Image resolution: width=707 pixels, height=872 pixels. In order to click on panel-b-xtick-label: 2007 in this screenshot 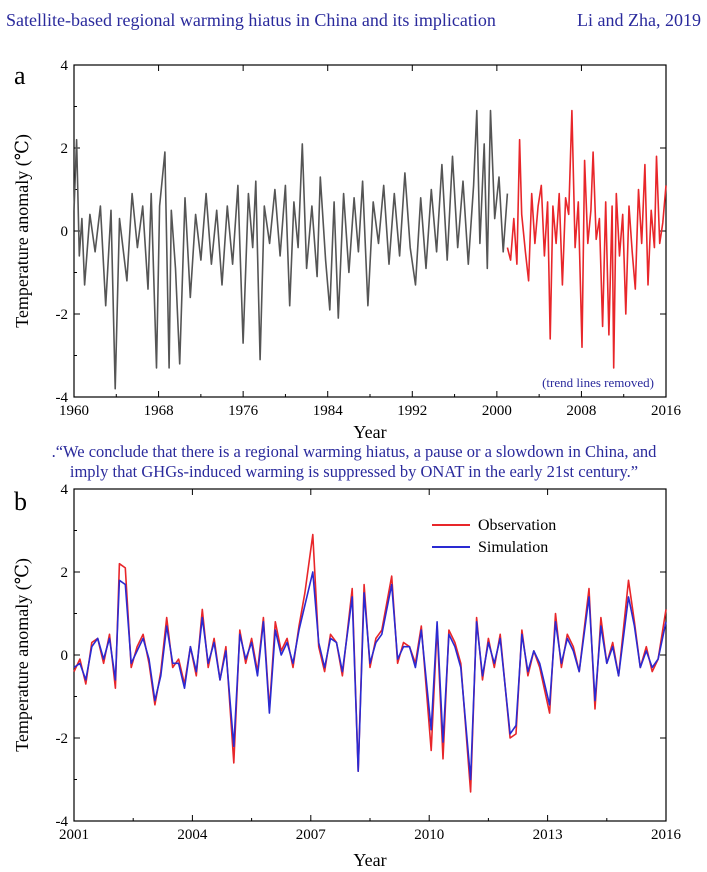, I will do `click(311, 835)`.